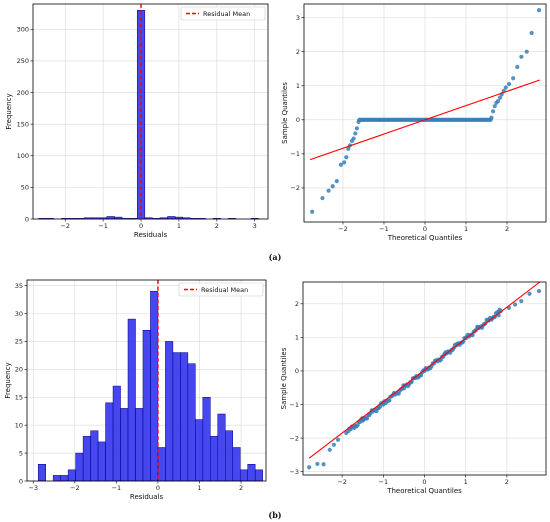 The height and width of the screenshot is (522, 550). Describe the element at coordinates (19, 314) in the screenshot. I see `y-tick-label: 30` at that location.